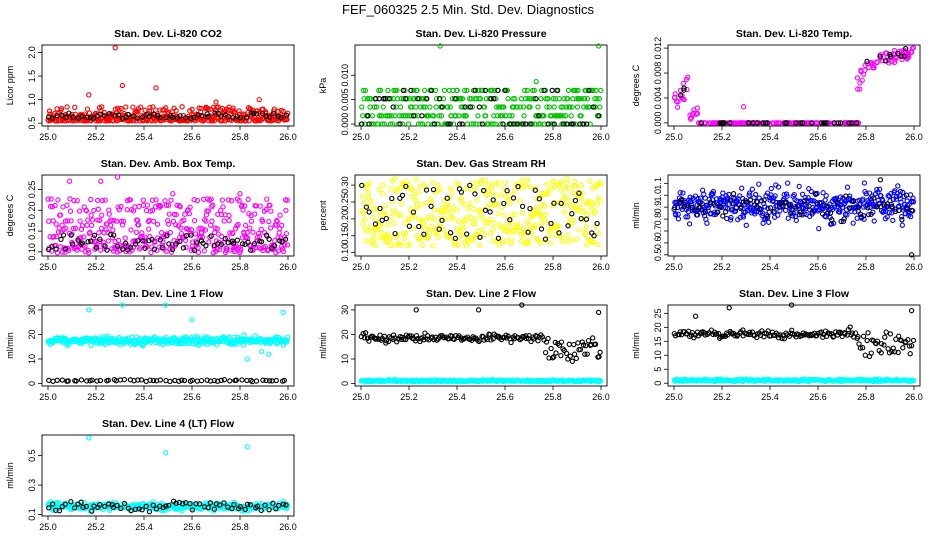 The height and width of the screenshot is (540, 936). Describe the element at coordinates (674, 267) in the screenshot. I see `x-tick-label: 25.0` at that location.